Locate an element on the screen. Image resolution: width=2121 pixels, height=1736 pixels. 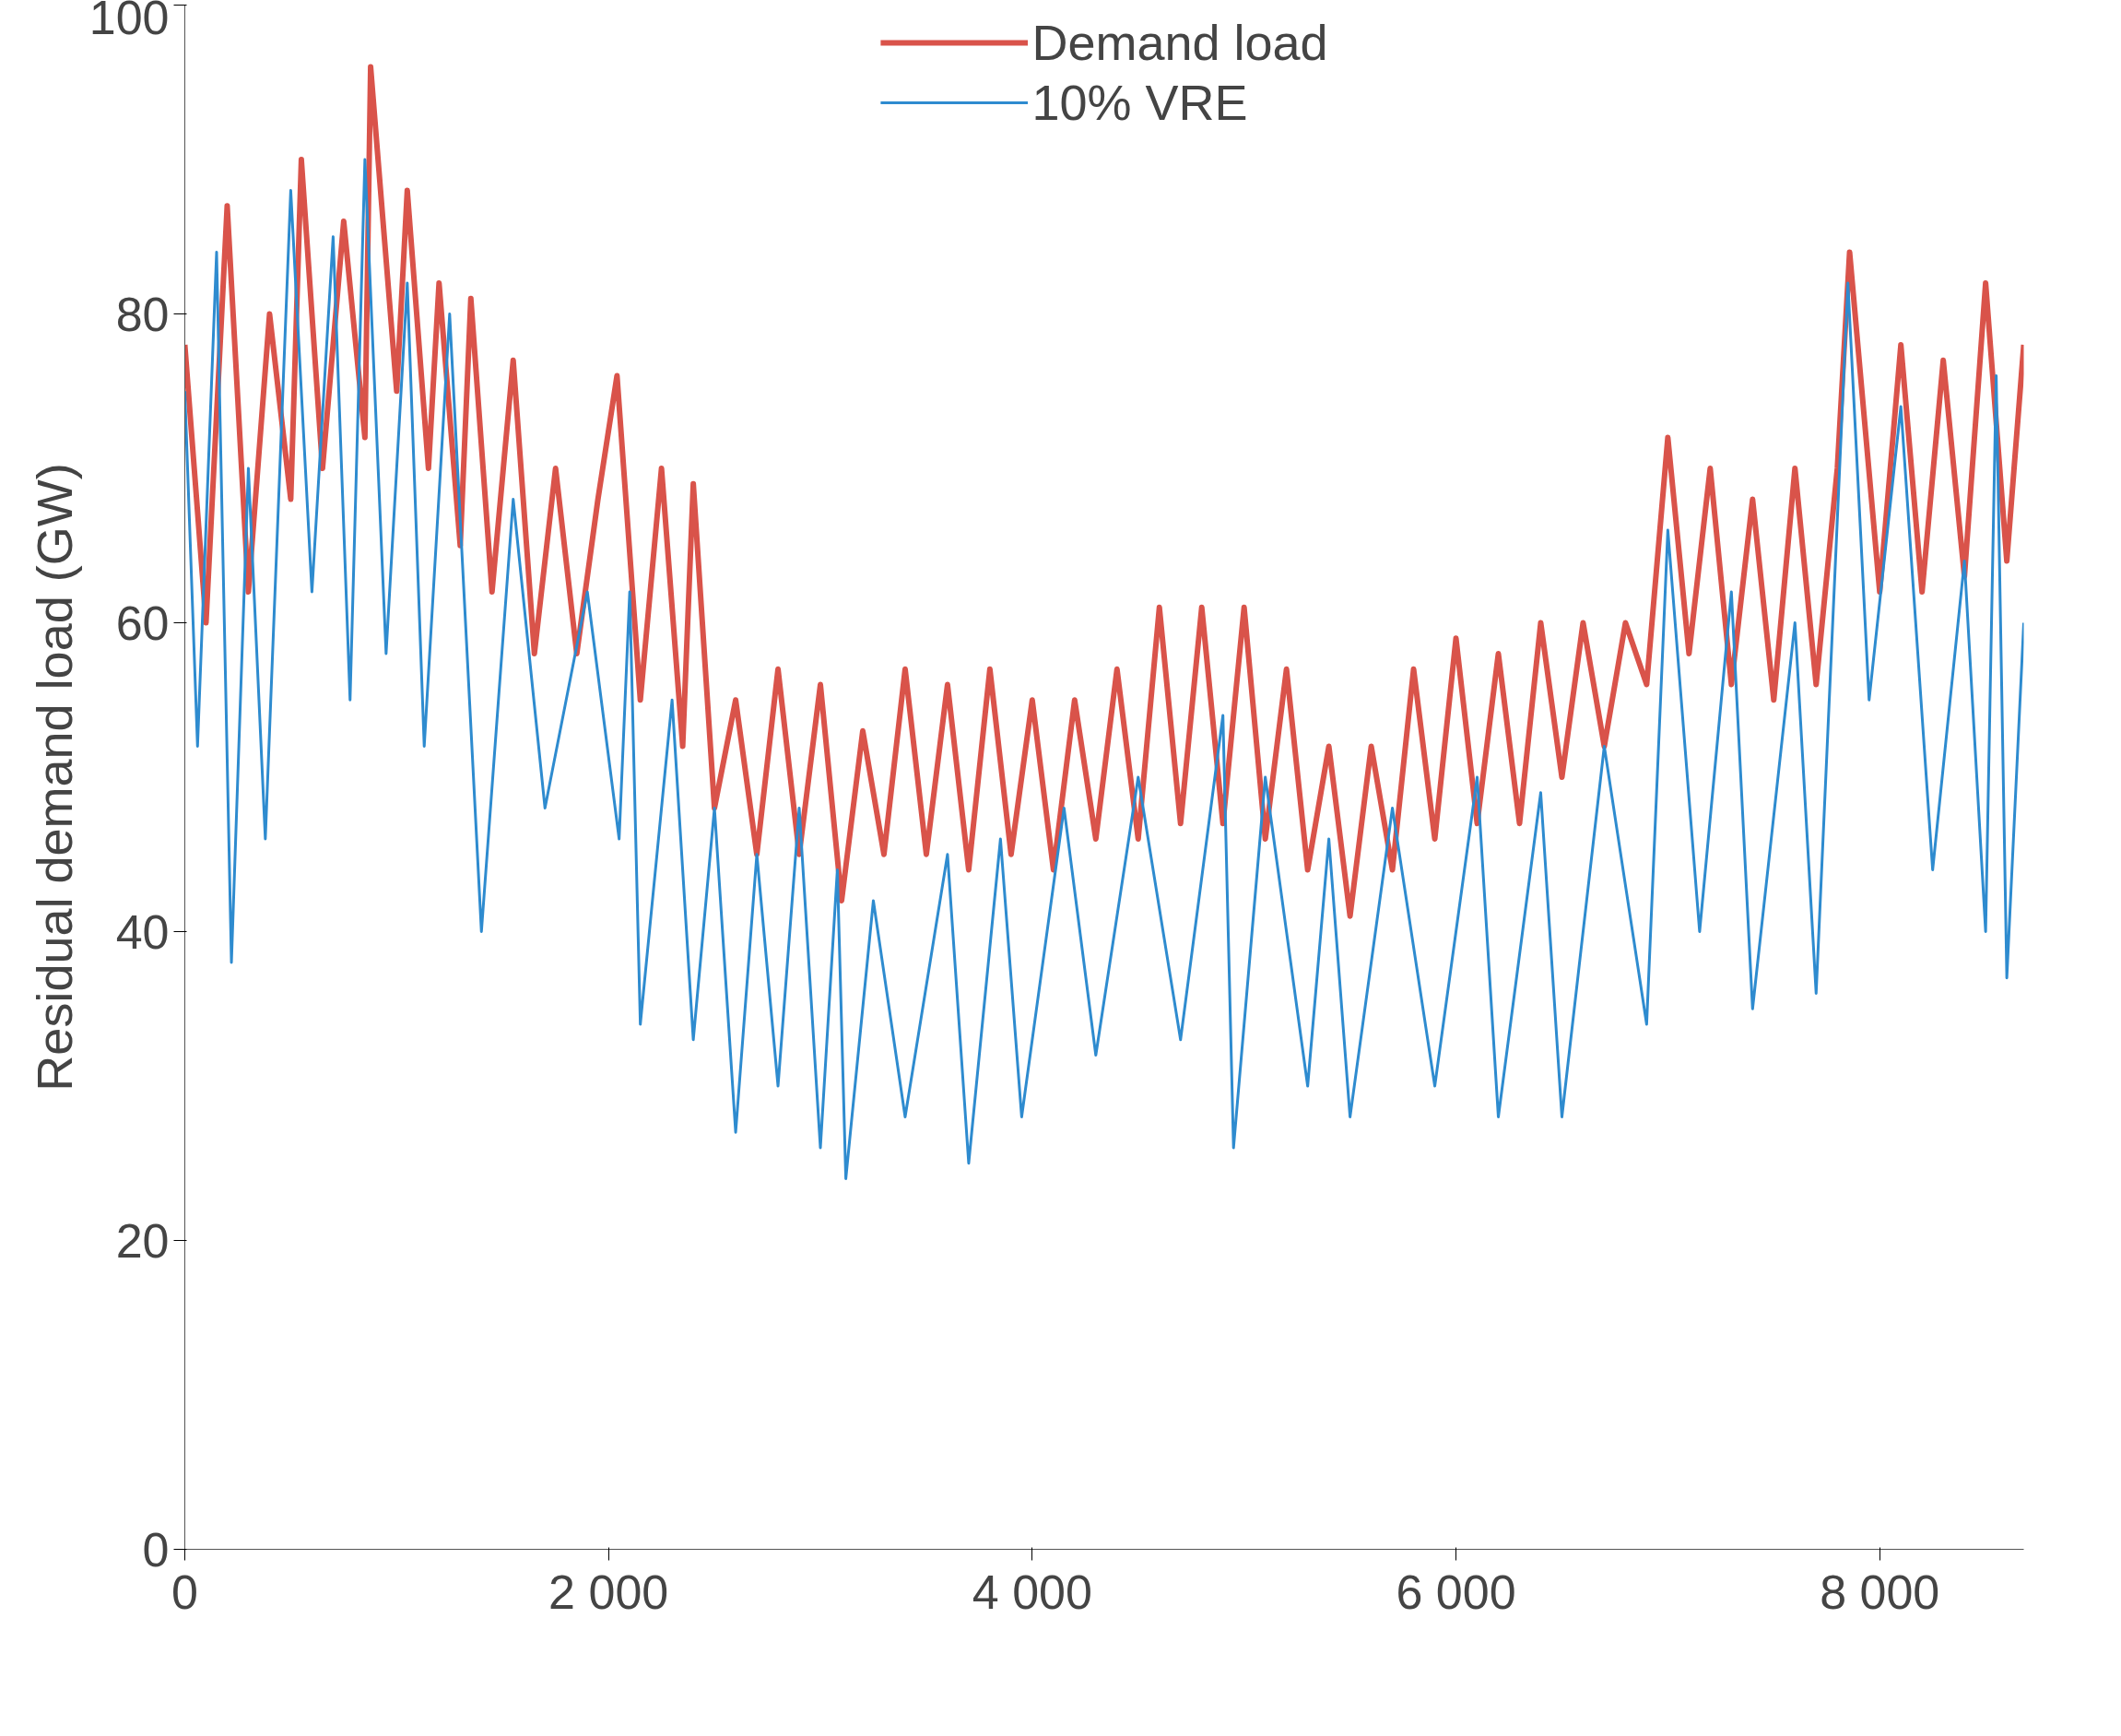
x-tick-label: 2 000 is located at coordinates (608, 1592).